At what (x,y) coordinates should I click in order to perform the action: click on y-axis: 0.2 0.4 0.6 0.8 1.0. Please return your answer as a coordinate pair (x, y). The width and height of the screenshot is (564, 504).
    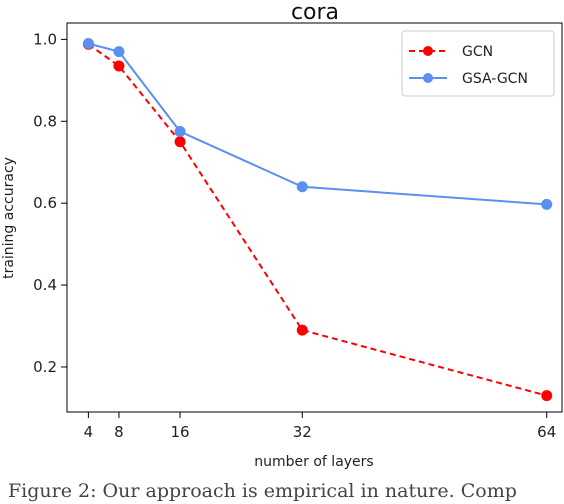
    Looking at the image, I should click on (50, 203).